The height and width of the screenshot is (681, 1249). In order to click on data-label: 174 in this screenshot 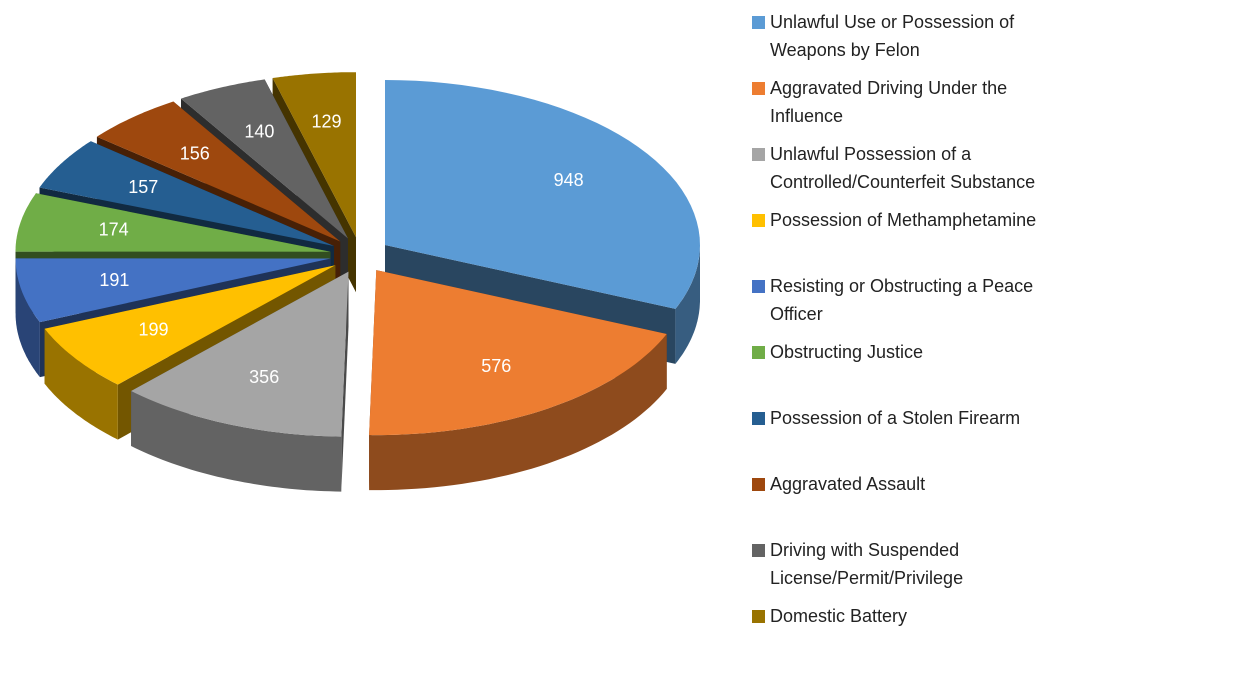, I will do `click(114, 230)`.